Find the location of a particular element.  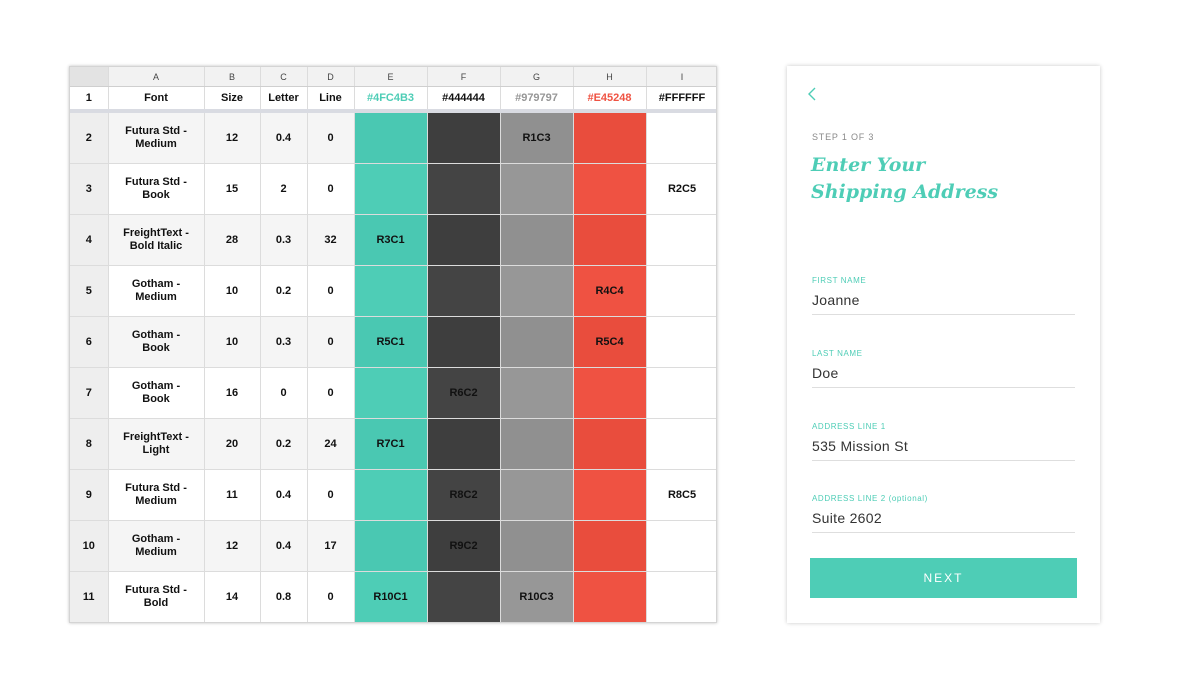

gray-swatch-cell: R1C3 is located at coordinates (537, 137).